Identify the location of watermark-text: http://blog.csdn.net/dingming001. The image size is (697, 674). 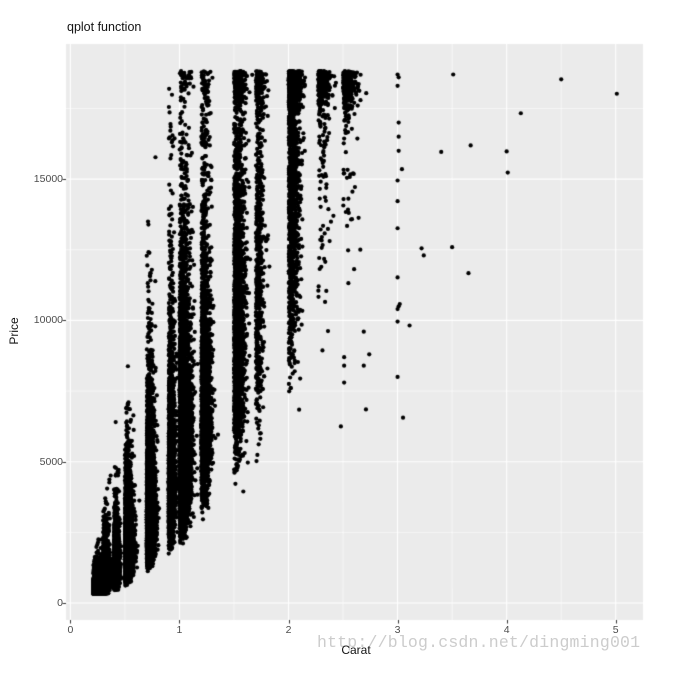
(479, 642).